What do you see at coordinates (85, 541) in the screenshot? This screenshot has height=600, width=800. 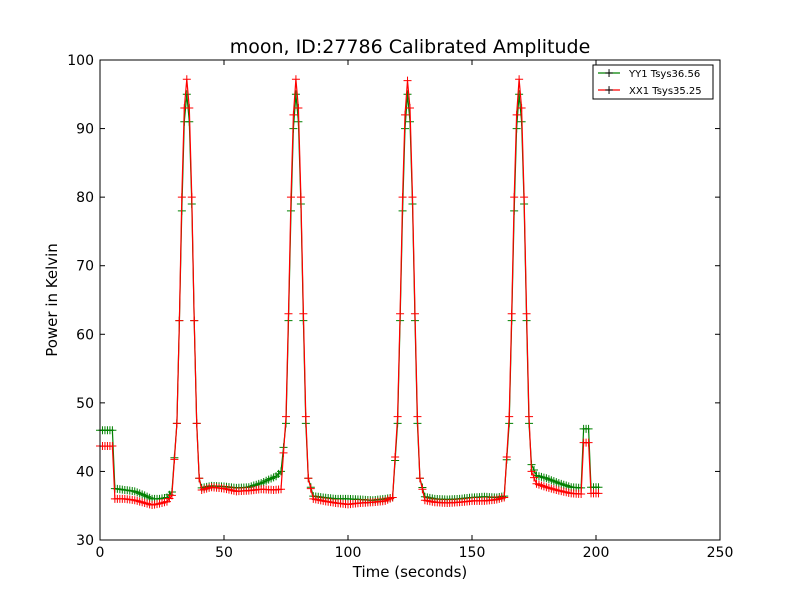 I see `y-tick-label-0: 30` at bounding box center [85, 541].